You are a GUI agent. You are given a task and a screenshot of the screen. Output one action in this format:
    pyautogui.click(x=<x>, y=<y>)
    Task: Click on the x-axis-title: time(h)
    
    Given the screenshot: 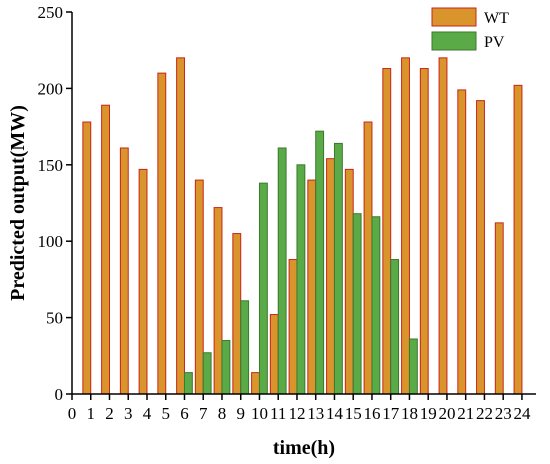 What is the action you would take?
    pyautogui.click(x=304, y=448)
    